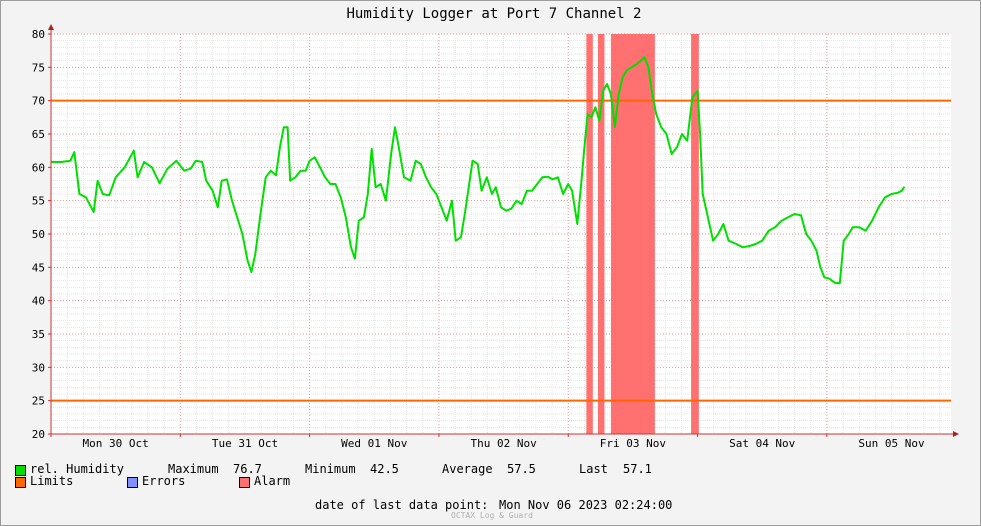 The image size is (981, 526). Describe the element at coordinates (891, 443) in the screenshot. I see `x-tick-label: Sun 05 Nov` at that location.